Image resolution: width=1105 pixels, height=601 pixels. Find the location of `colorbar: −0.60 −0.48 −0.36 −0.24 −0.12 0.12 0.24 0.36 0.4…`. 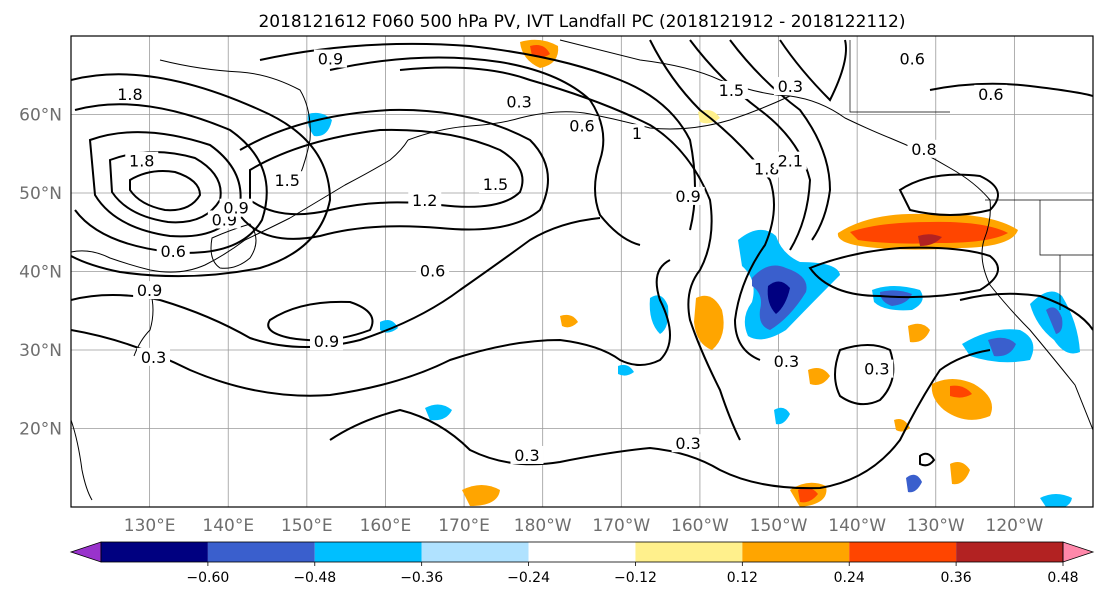

colorbar: −0.60 −0.48 −0.36 −0.24 −0.12 0.12 0.24 0.36 0.4… is located at coordinates (582, 563).